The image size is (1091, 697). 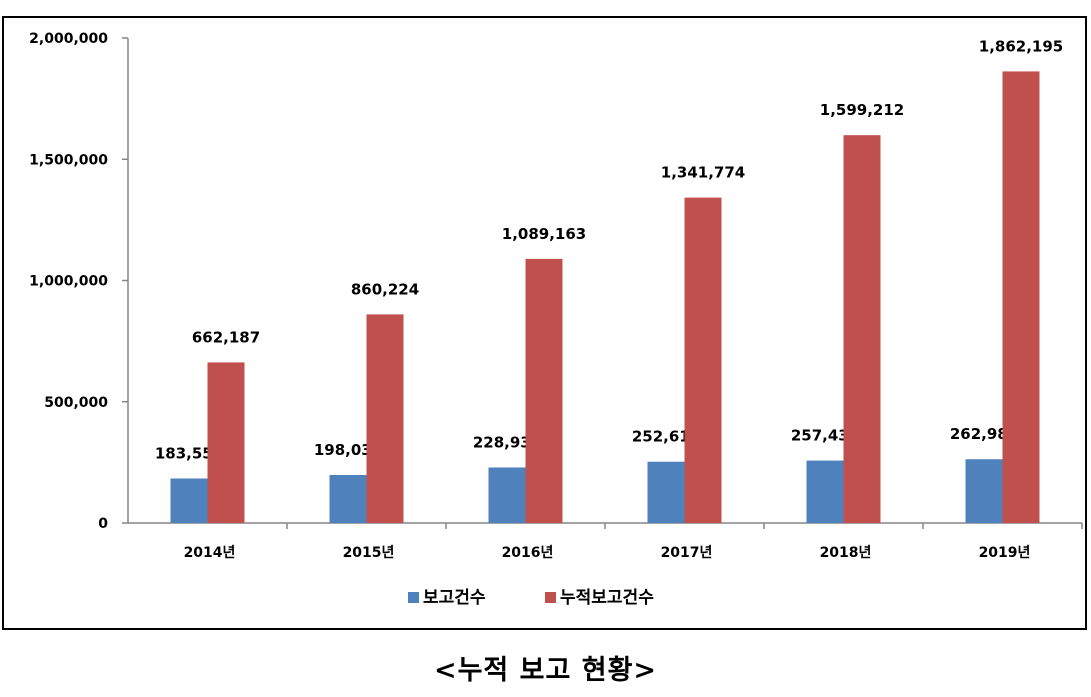 What do you see at coordinates (507, 442) in the screenshot?
I see `data-label: 228,939` at bounding box center [507, 442].